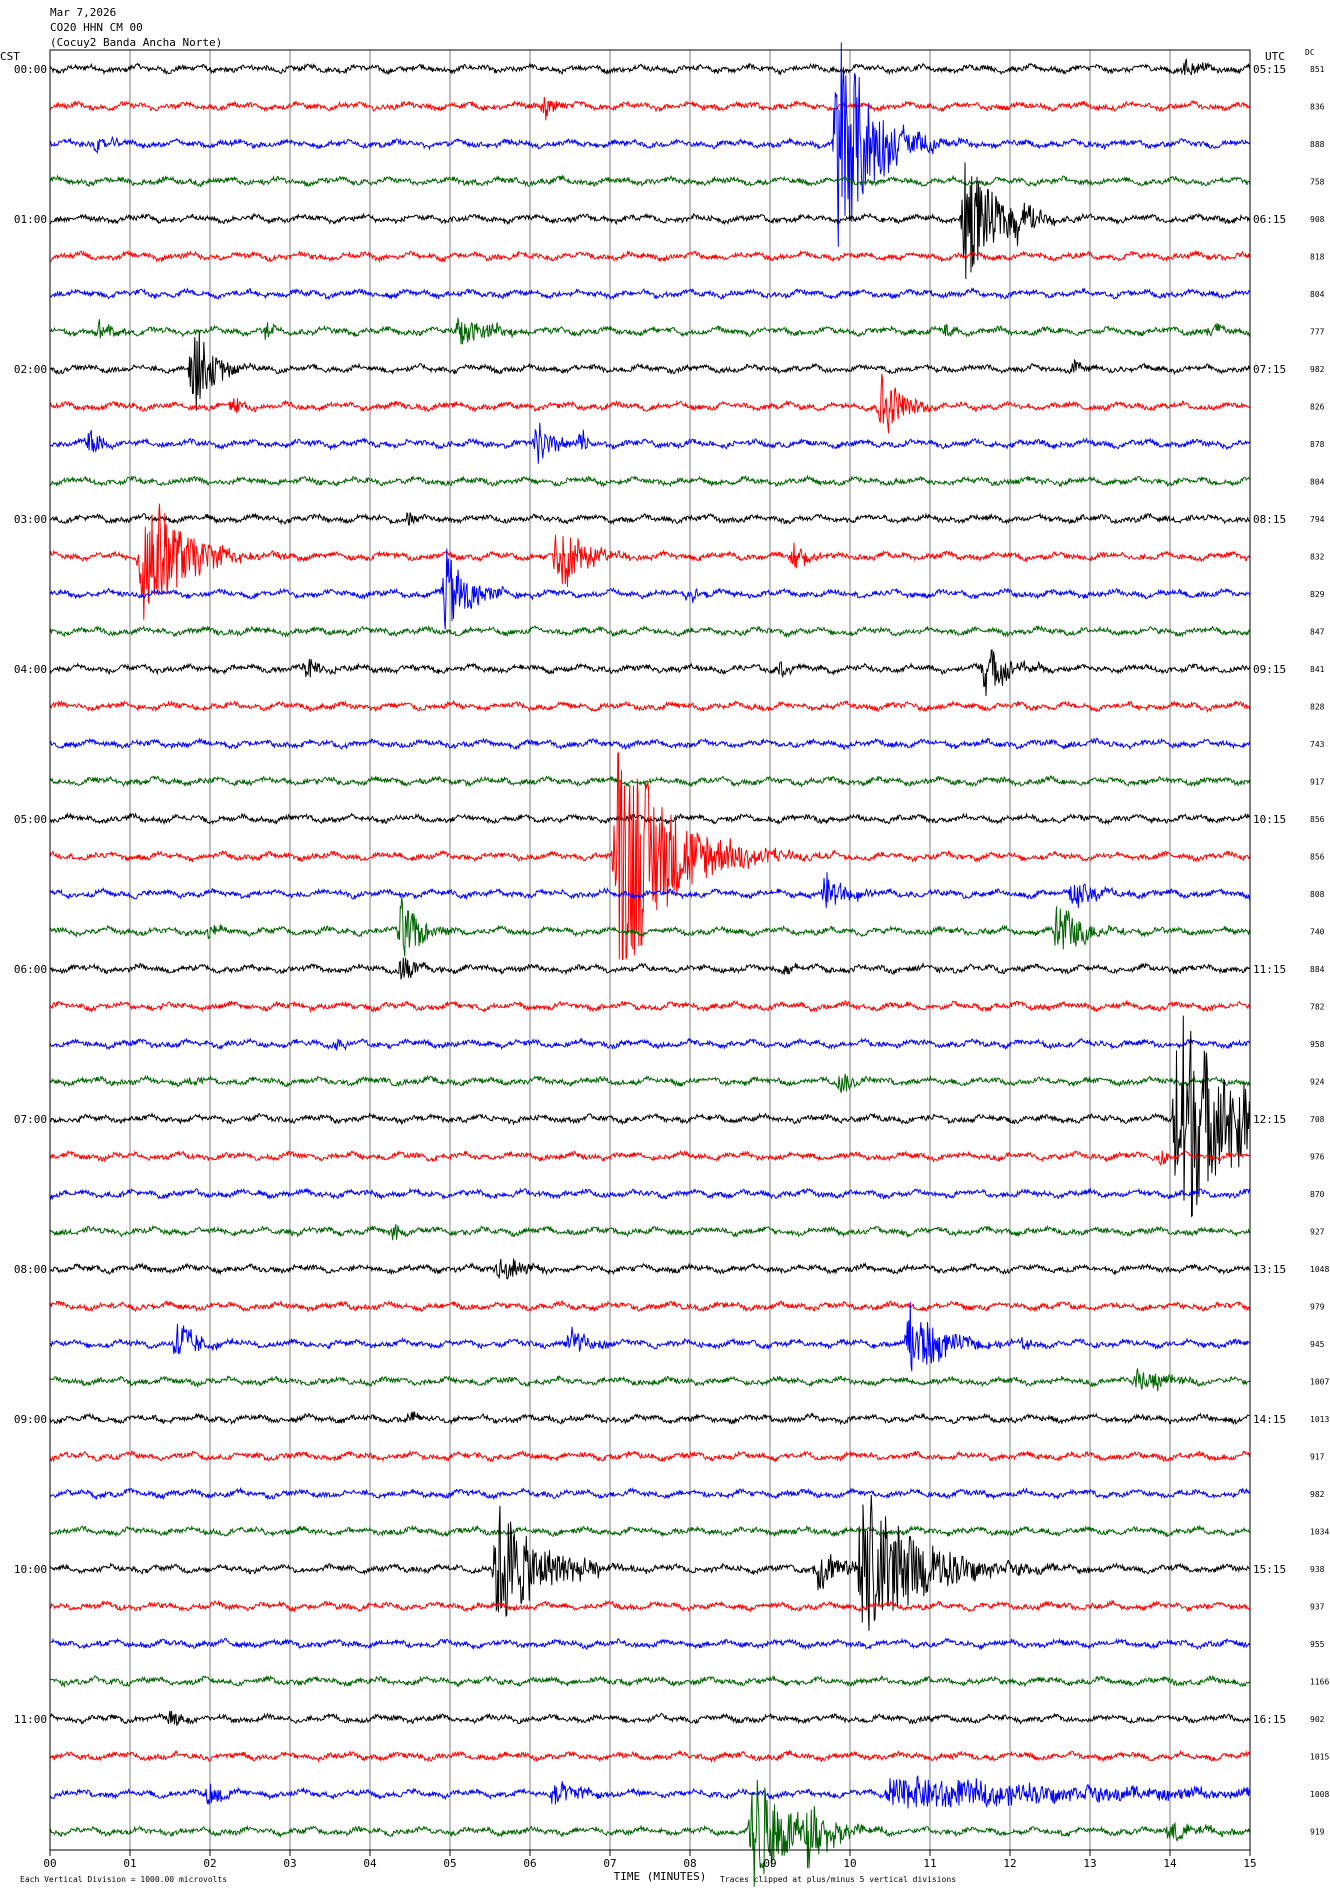 The width and height of the screenshot is (1330, 1894). I want to click on dc-value: 708, so click(1317, 1119).